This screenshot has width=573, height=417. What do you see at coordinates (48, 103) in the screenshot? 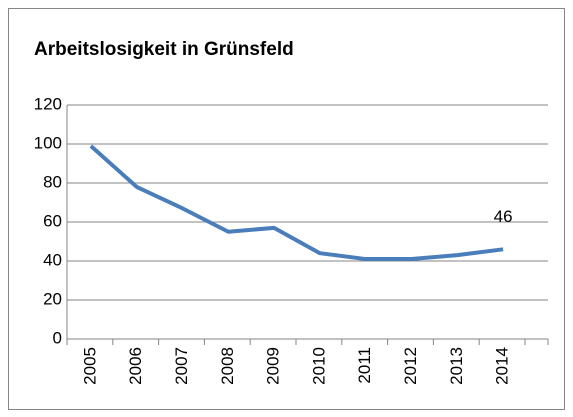
I see `y-tick-label: 120` at bounding box center [48, 103].